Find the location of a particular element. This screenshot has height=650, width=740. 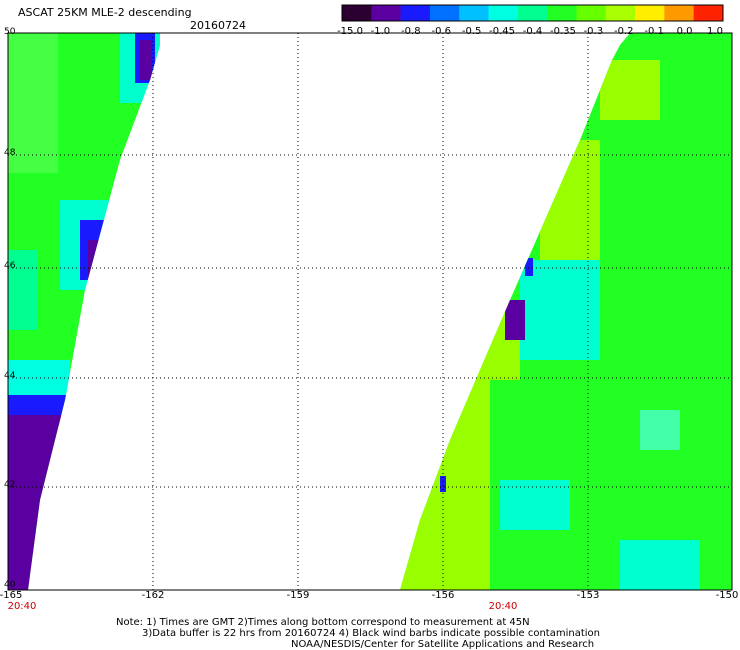

colorbar-tick-label: -15.0 is located at coordinates (350, 31).